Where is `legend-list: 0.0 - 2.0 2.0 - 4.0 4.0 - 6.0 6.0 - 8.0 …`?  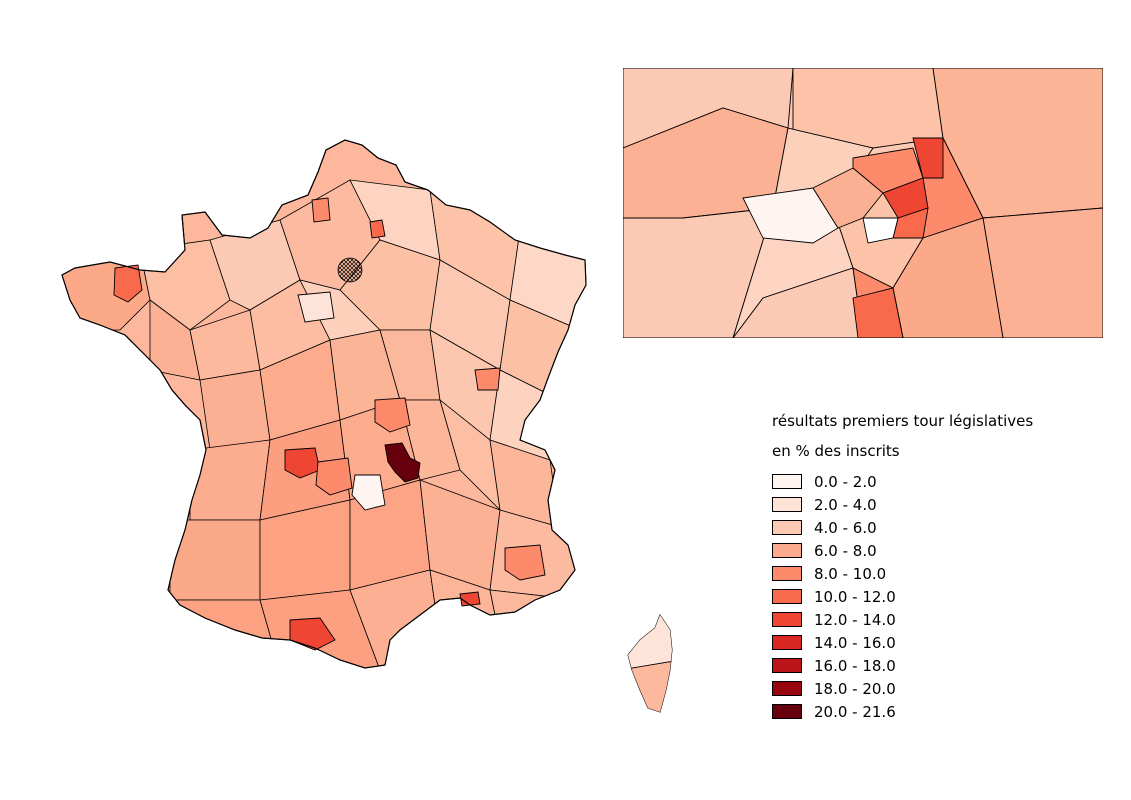 legend-list: 0.0 - 2.0 2.0 - 4.0 4.0 - 6.0 6.0 - 8.0 … is located at coordinates (932, 596).